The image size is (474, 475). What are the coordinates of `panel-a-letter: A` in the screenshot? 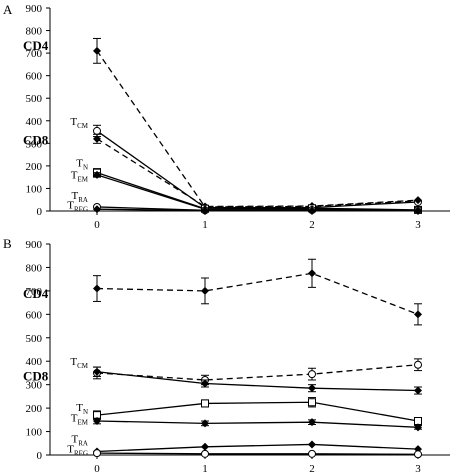 It's located at (8, 9).